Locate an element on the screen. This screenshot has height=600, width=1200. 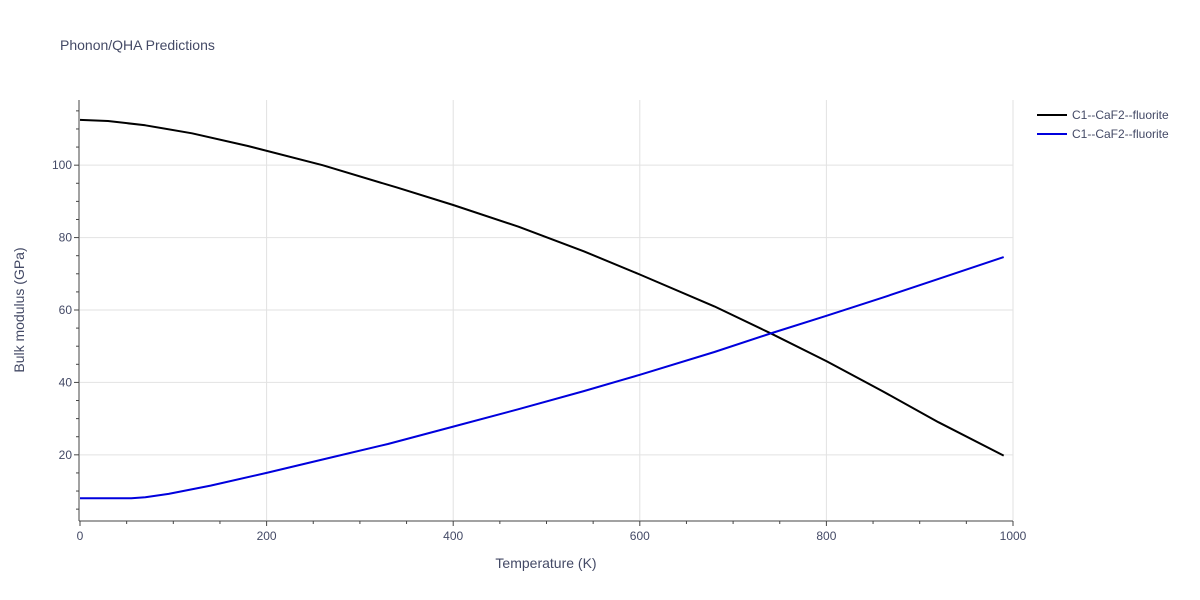
legend-item-1: C1--CaF2--fluorite is located at coordinates (1103, 115).